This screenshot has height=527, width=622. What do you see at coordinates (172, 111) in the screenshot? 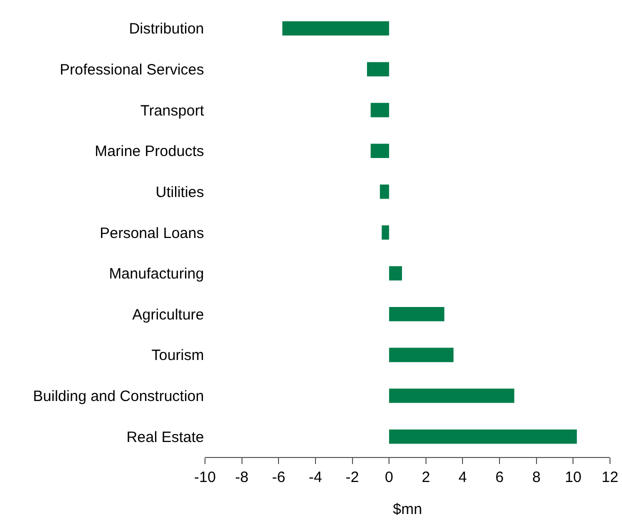
I see `y-tick-label: Transport` at bounding box center [172, 111].